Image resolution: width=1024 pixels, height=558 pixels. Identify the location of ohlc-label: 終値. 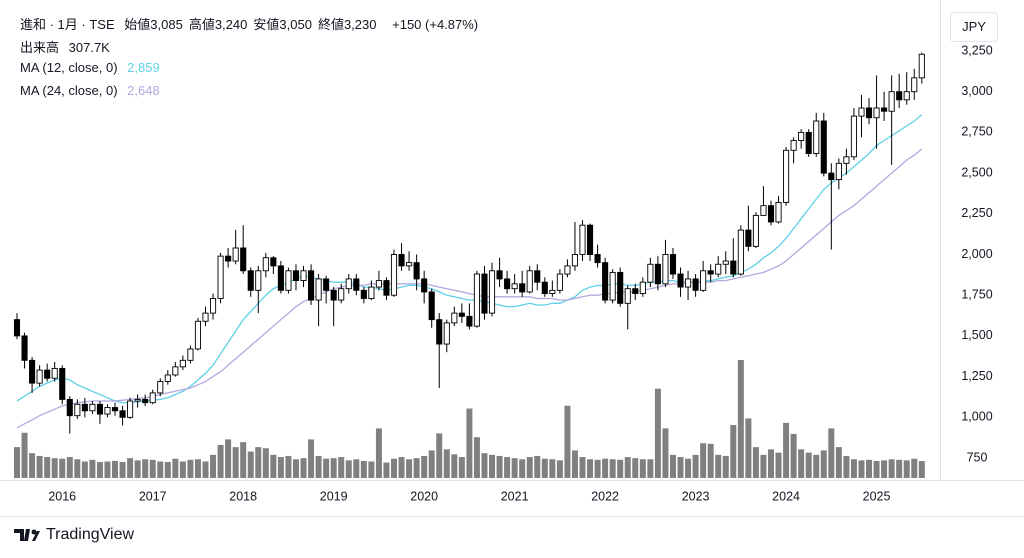
(330, 24).